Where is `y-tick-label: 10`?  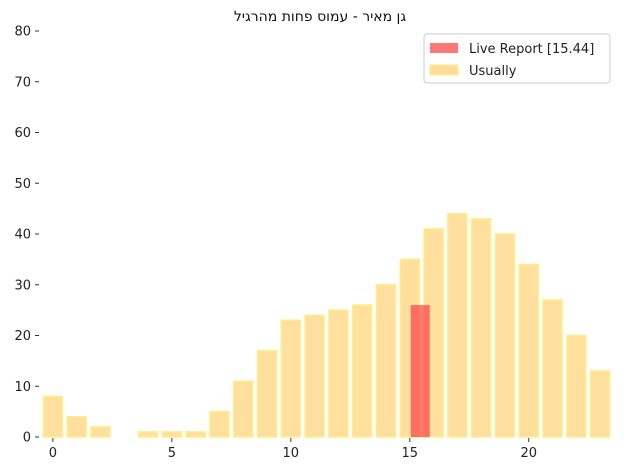
y-tick-label: 10 is located at coordinates (22, 387).